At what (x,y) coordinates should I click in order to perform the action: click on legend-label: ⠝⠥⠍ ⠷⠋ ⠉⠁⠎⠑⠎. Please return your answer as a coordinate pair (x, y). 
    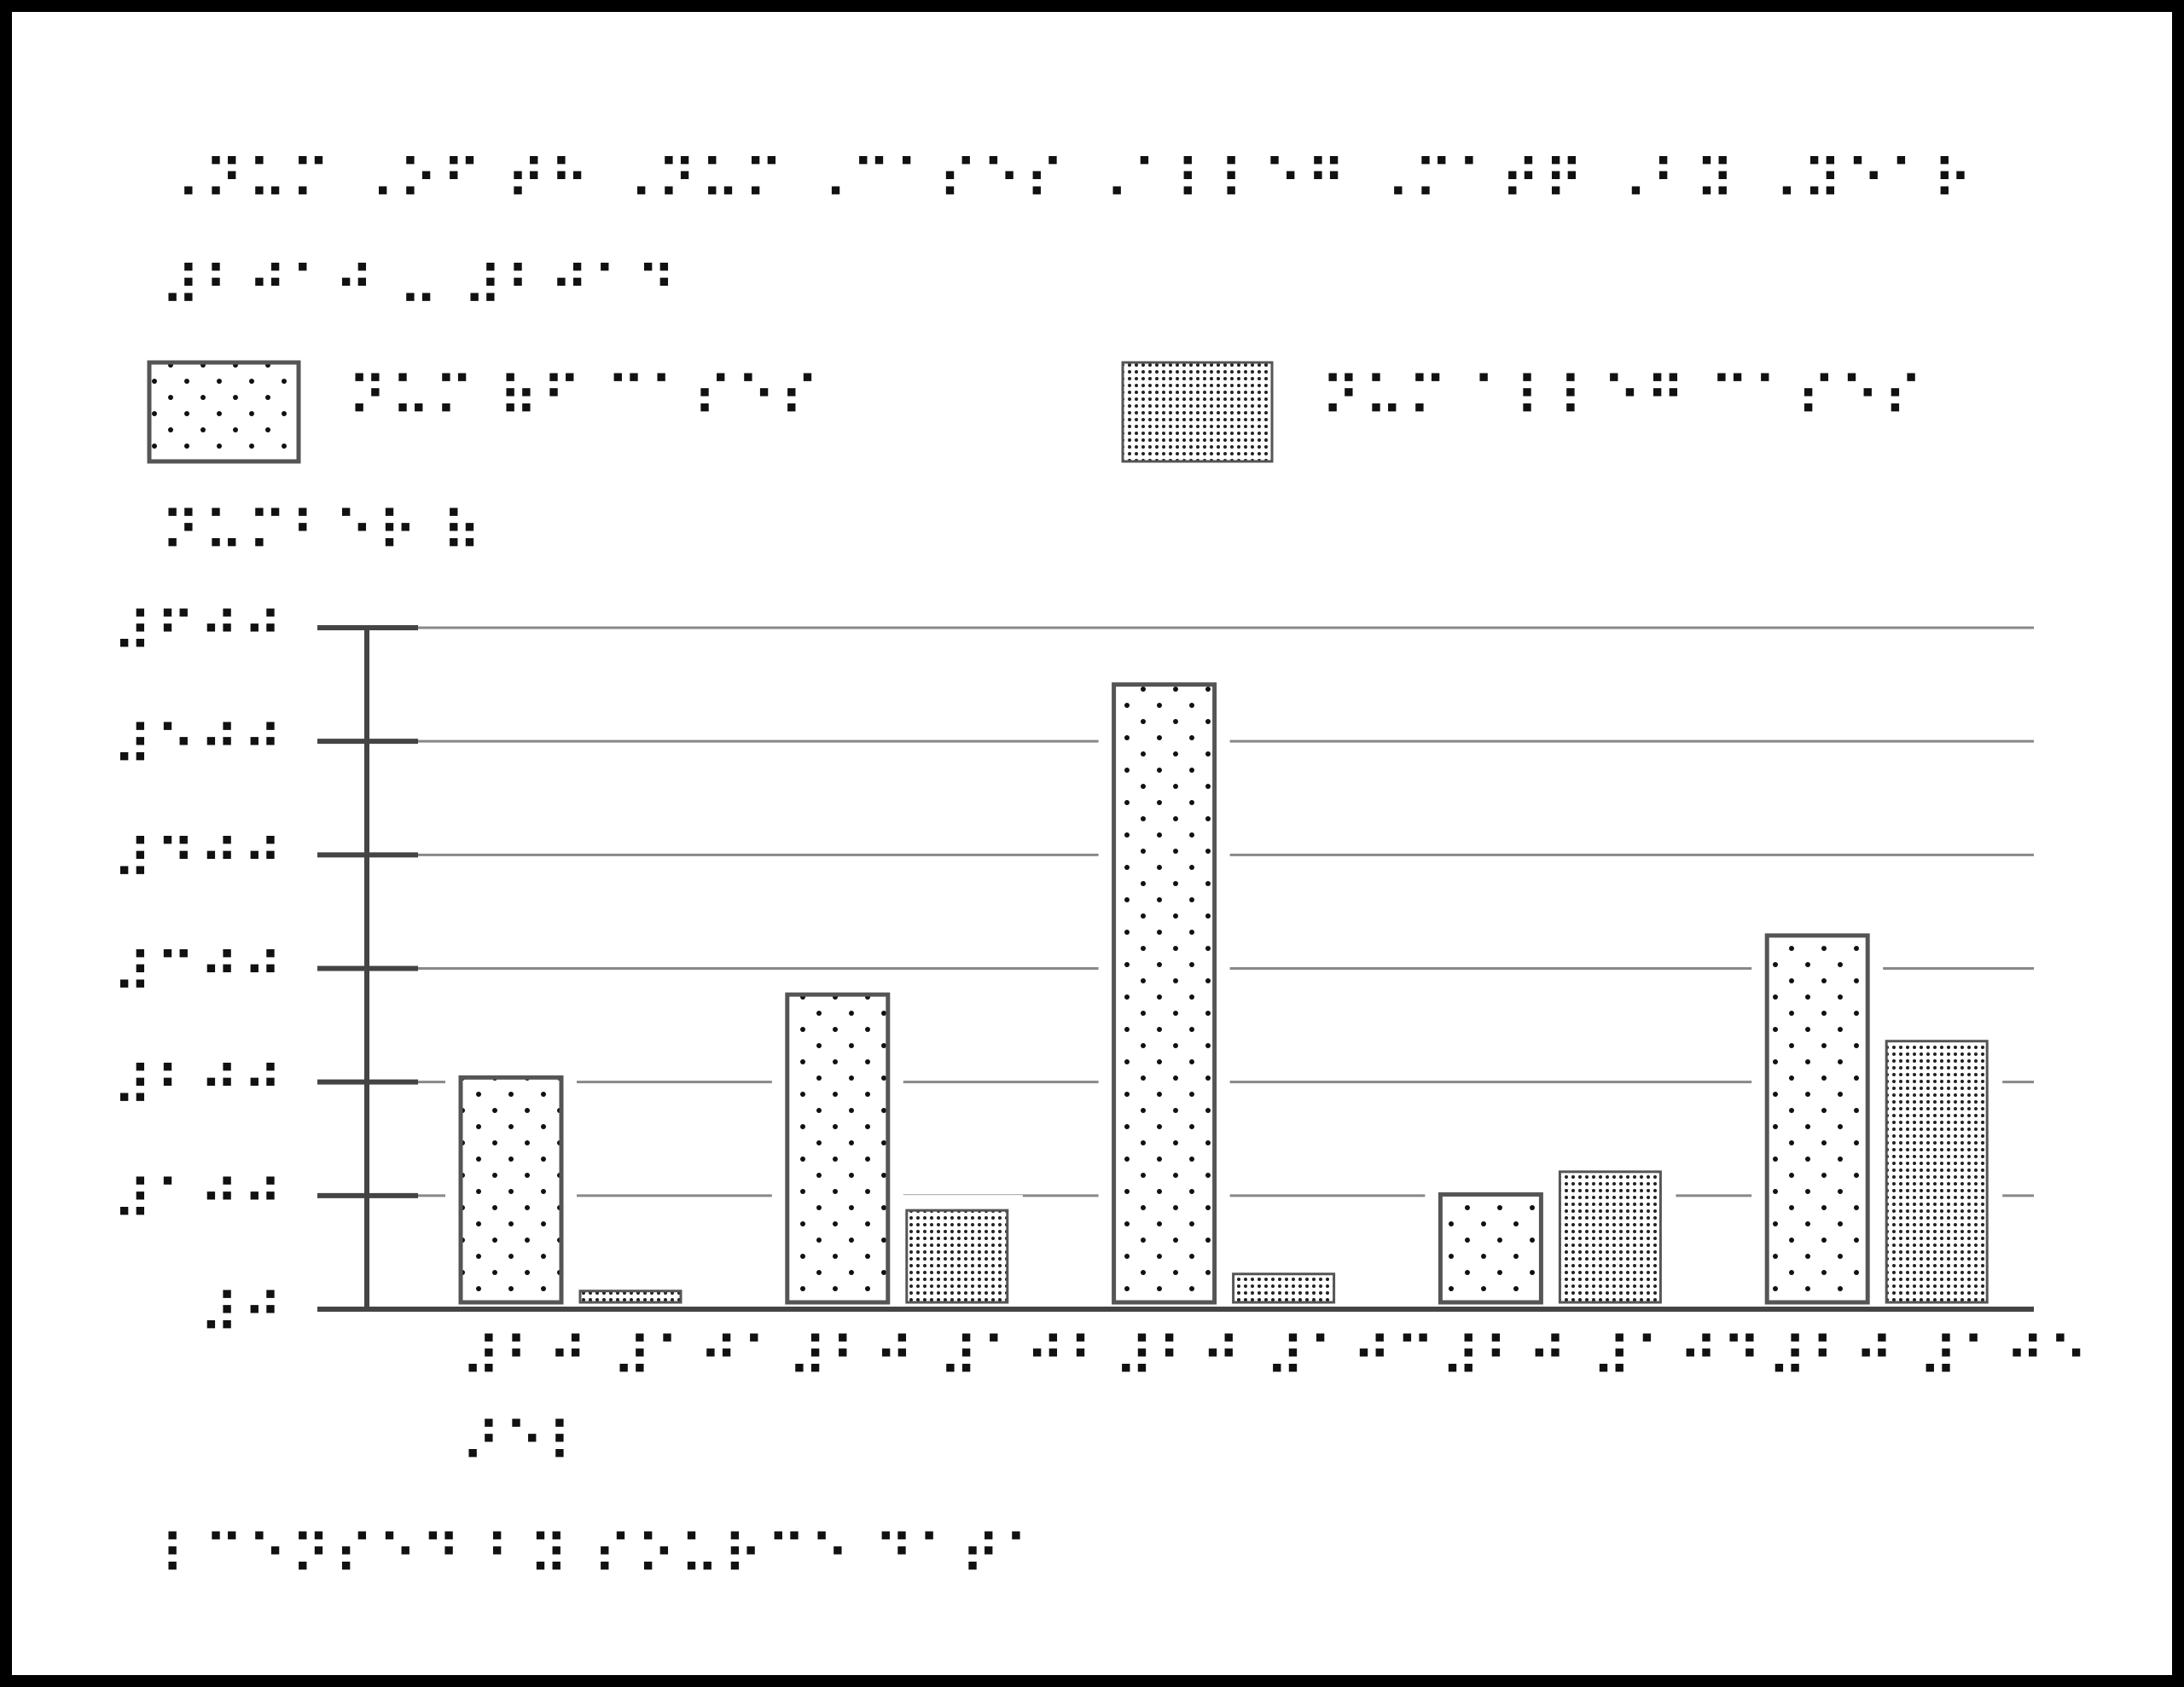
    Looking at the image, I should click on (585, 399).